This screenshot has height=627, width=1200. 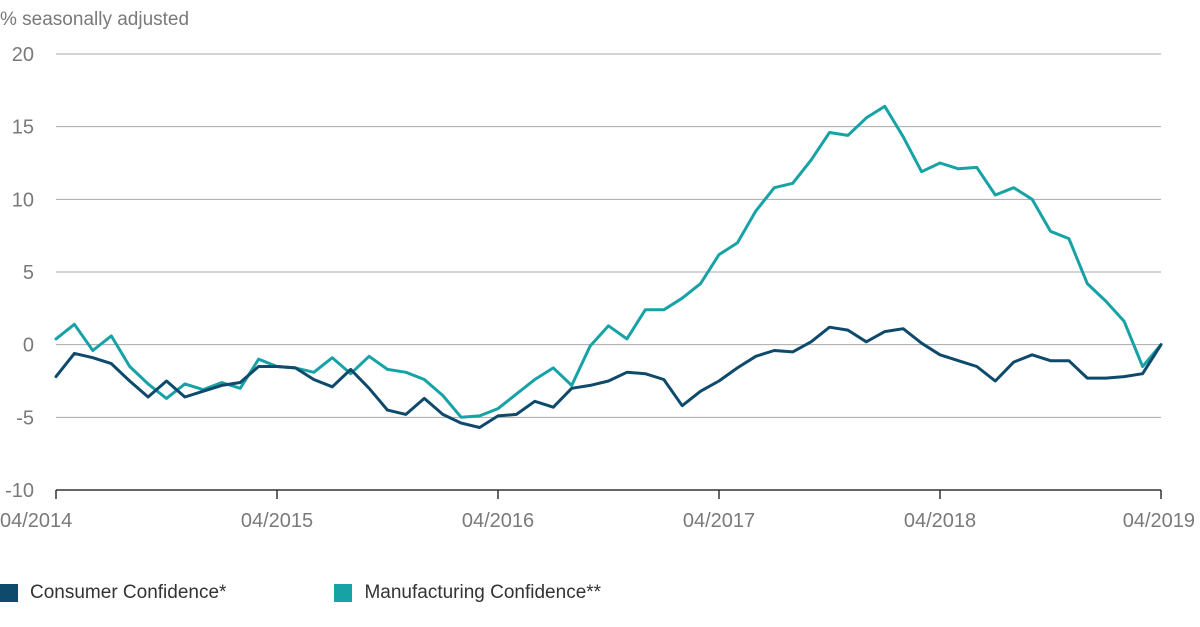 What do you see at coordinates (498, 521) in the screenshot?
I see `x-tick-label: 04/2016` at bounding box center [498, 521].